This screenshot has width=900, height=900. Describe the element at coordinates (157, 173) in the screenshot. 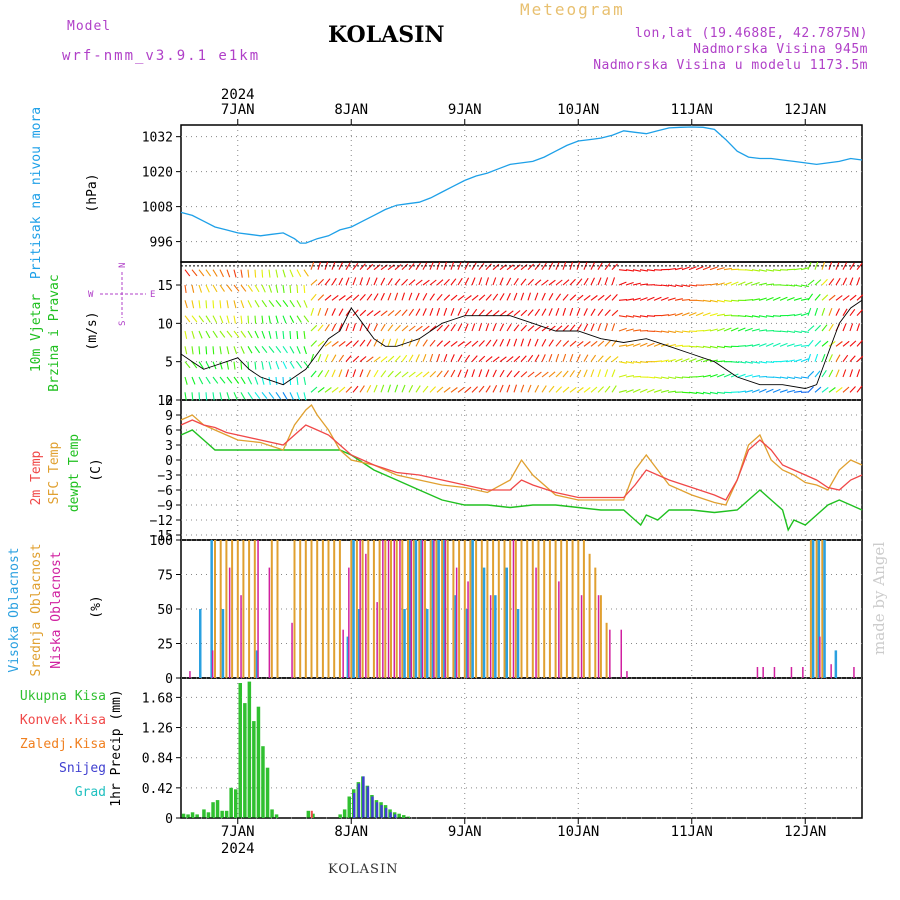

I see `y-tick-label: 1020` at that location.